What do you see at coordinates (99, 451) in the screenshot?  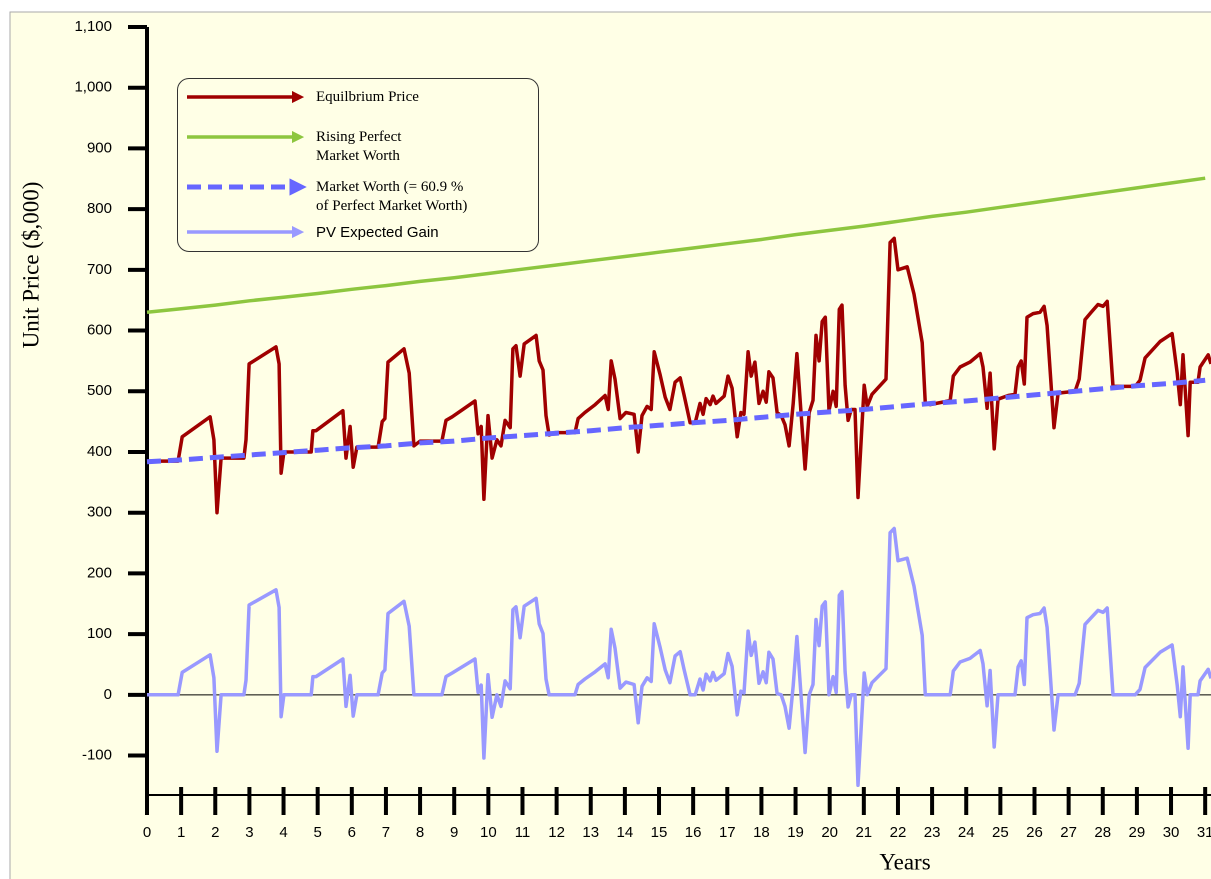 I see `y-tick-label: 400` at bounding box center [99, 451].